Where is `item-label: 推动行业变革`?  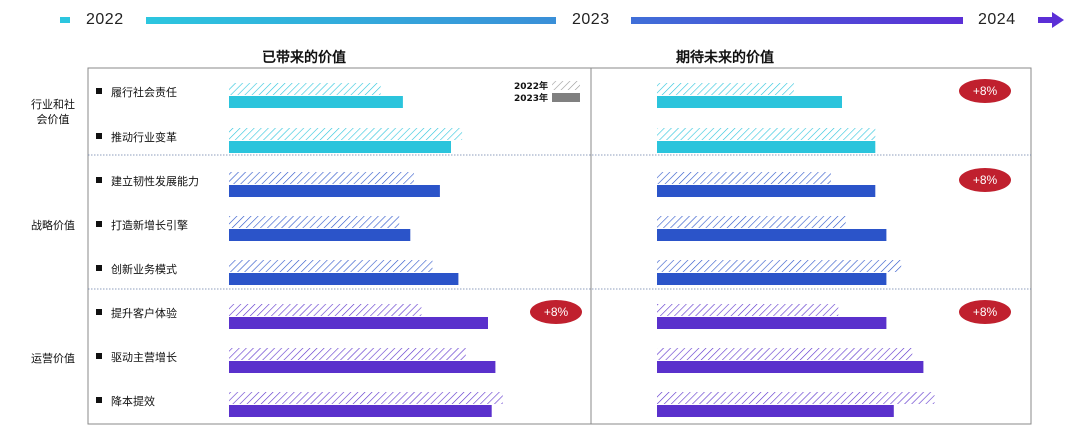
item-label: 推动行业变革 is located at coordinates (144, 137).